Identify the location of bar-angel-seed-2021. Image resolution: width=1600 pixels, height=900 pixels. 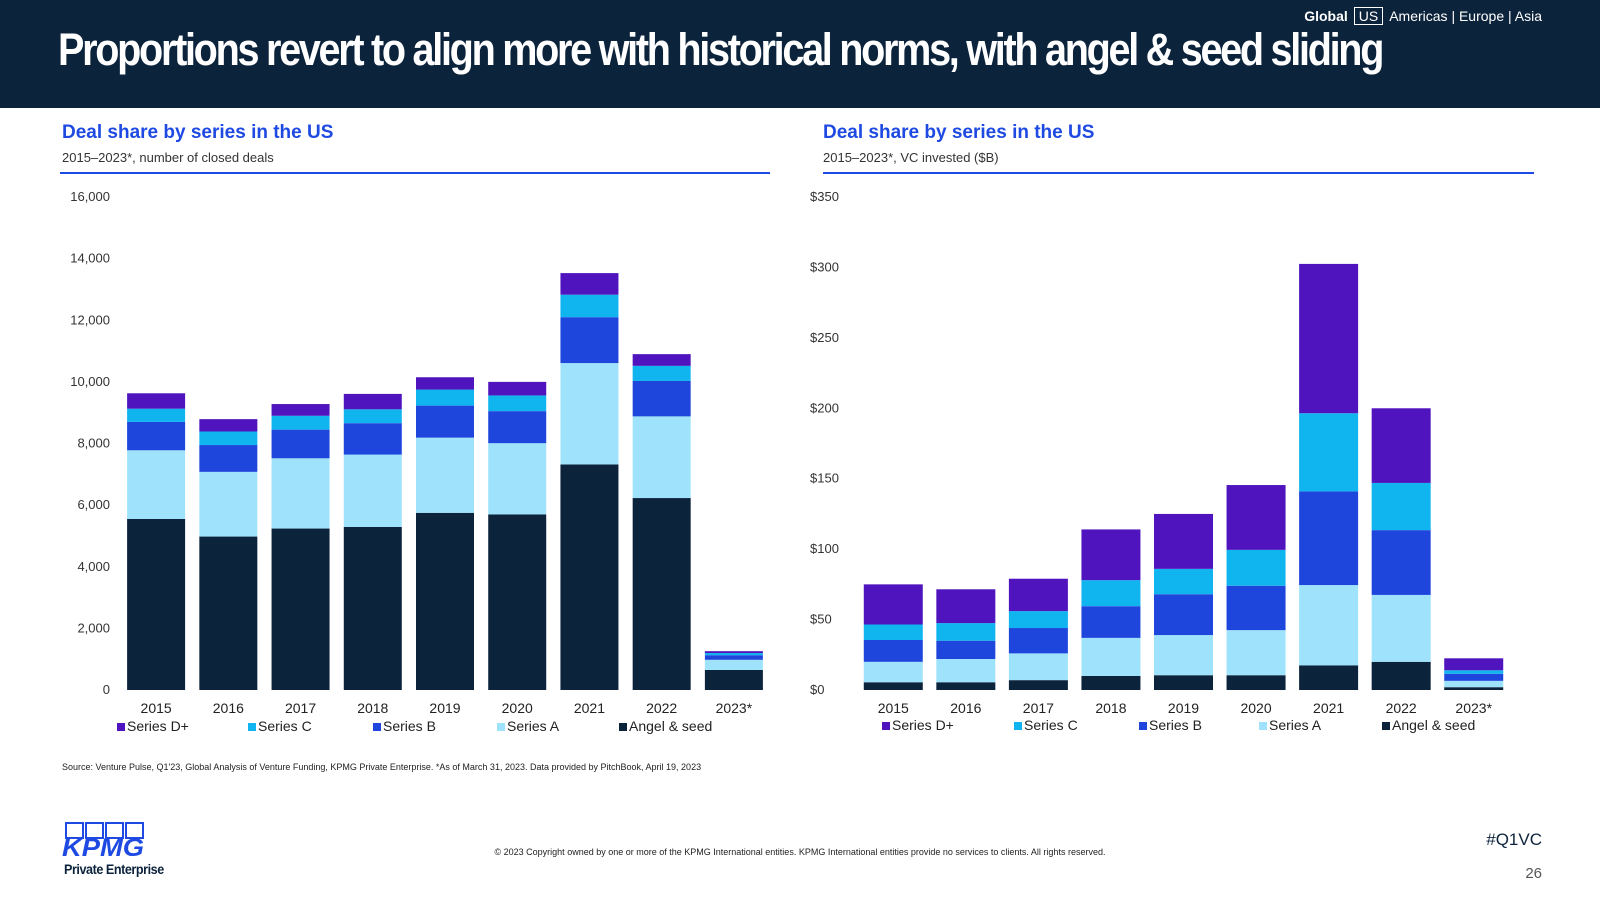
(1329, 677).